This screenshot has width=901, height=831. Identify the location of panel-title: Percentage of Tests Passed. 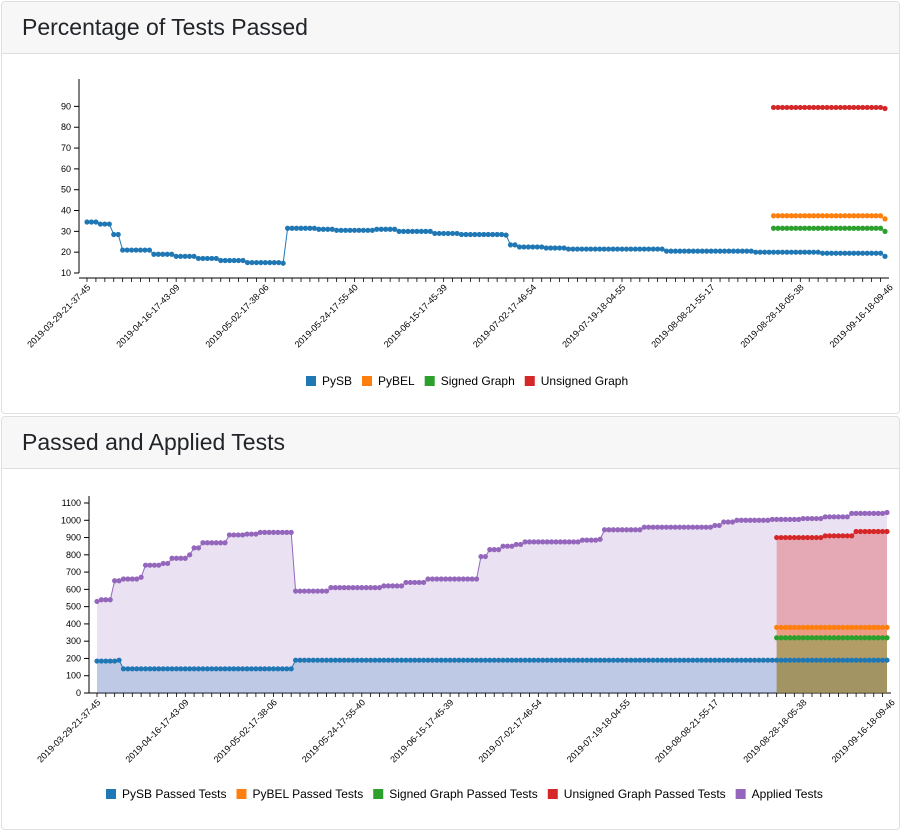
(165, 27).